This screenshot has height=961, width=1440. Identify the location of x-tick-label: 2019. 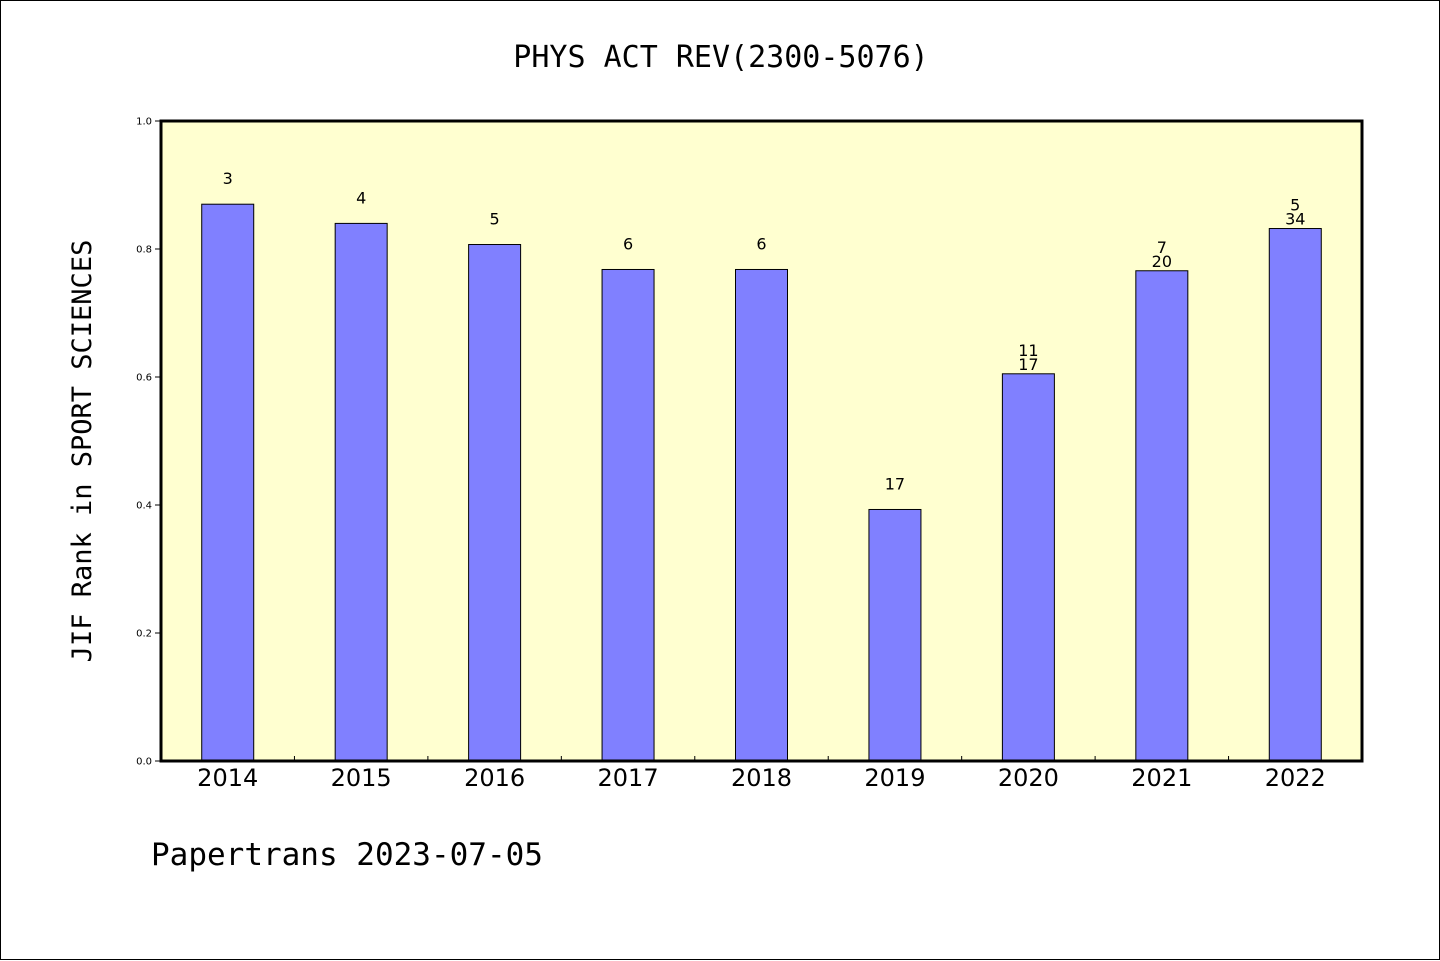
(894, 778).